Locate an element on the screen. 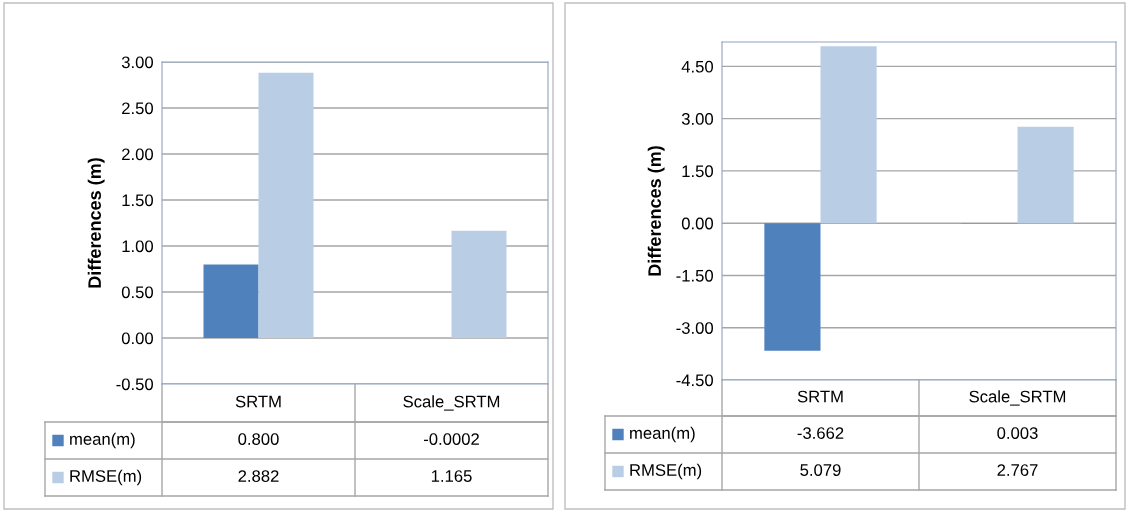  data-label: 0.800 is located at coordinates (258, 439).